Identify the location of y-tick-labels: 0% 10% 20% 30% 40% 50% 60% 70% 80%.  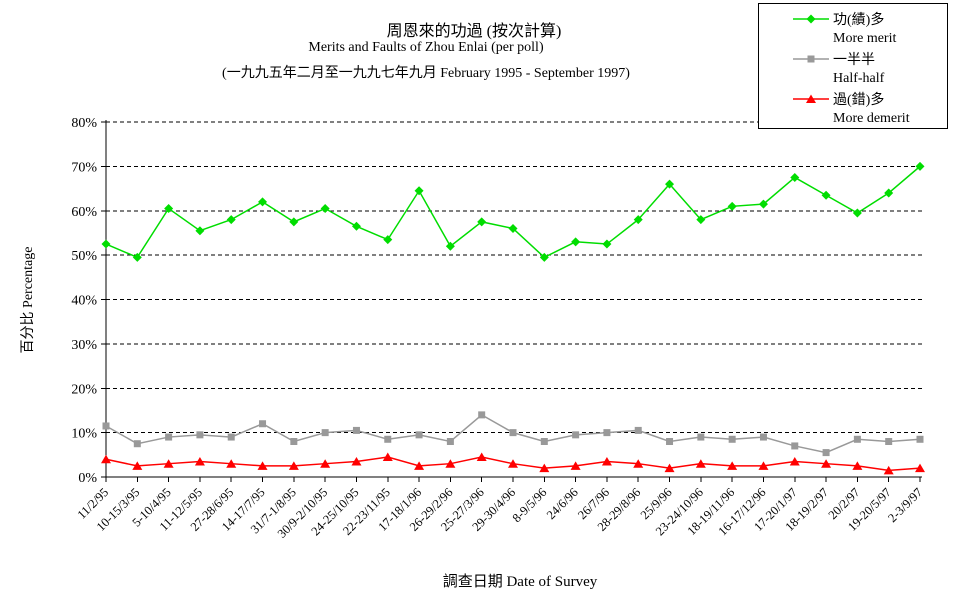
(84, 301).